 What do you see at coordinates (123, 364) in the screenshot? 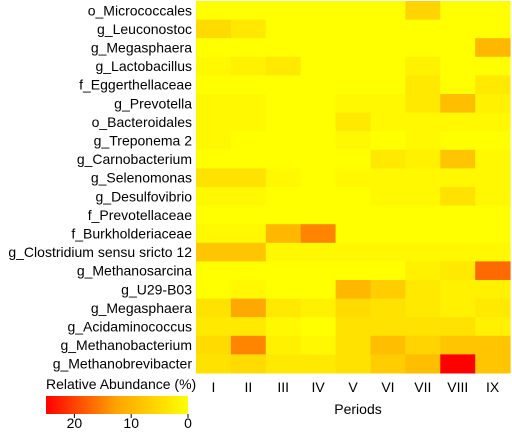
I see `row-label: g_Methanobrevibacter` at bounding box center [123, 364].